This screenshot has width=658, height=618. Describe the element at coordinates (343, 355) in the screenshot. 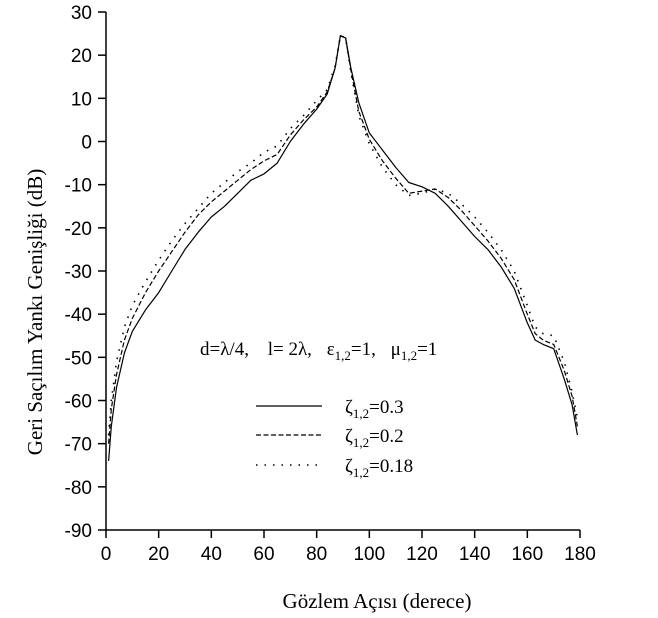

I see `annotation-eps-sub: 1,2` at that location.